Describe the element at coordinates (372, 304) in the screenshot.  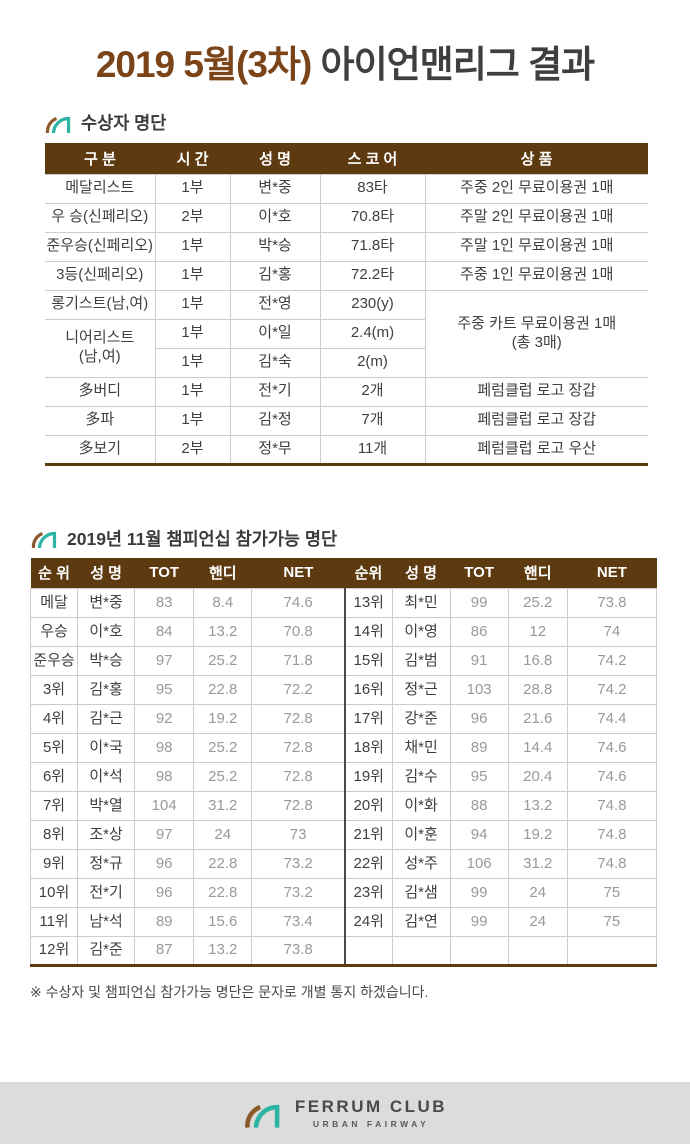
I see `table-cell: 230(y)` at that location.